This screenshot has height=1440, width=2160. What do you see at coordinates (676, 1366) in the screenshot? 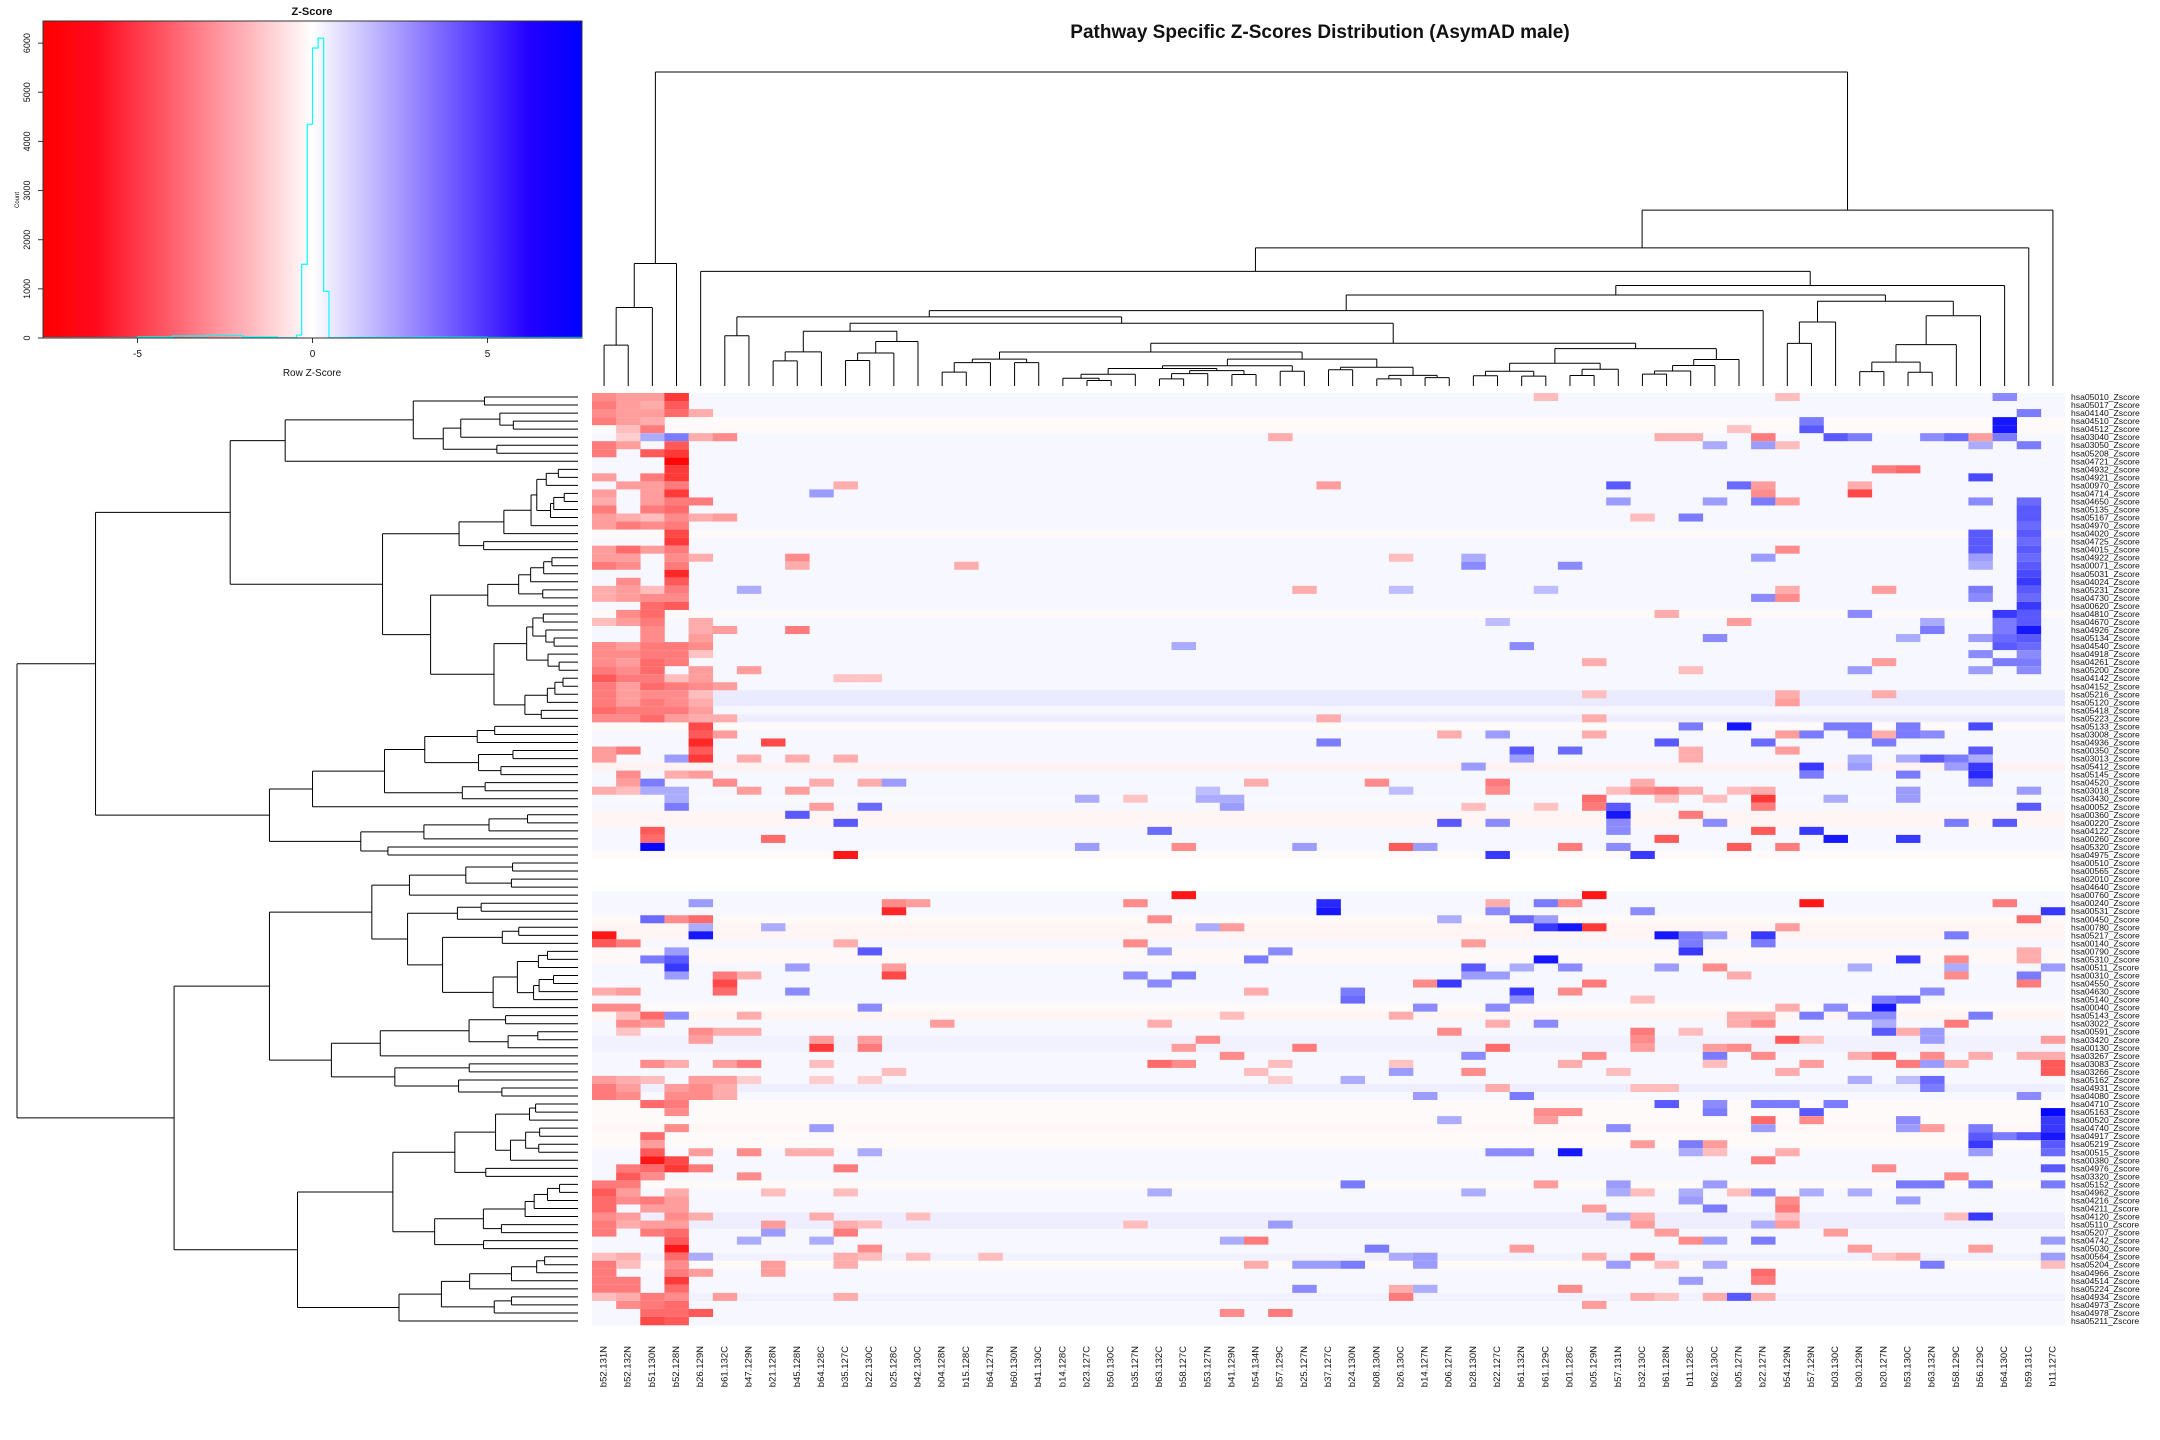
I see `column-label: b52.128N` at bounding box center [676, 1366].